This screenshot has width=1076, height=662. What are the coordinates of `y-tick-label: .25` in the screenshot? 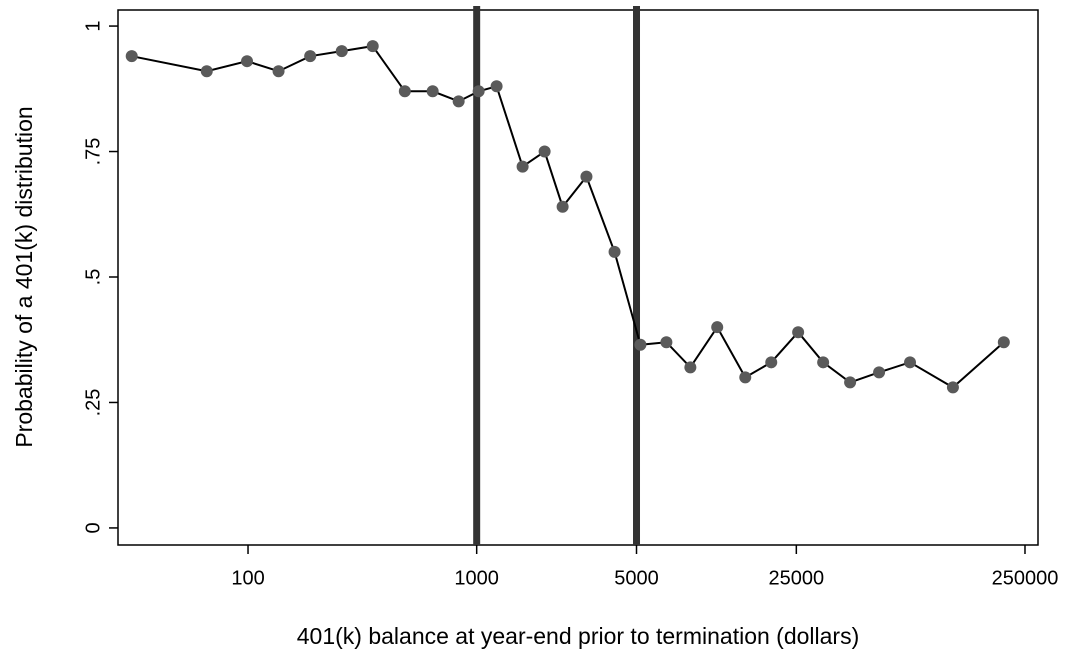 It's located at (93, 403).